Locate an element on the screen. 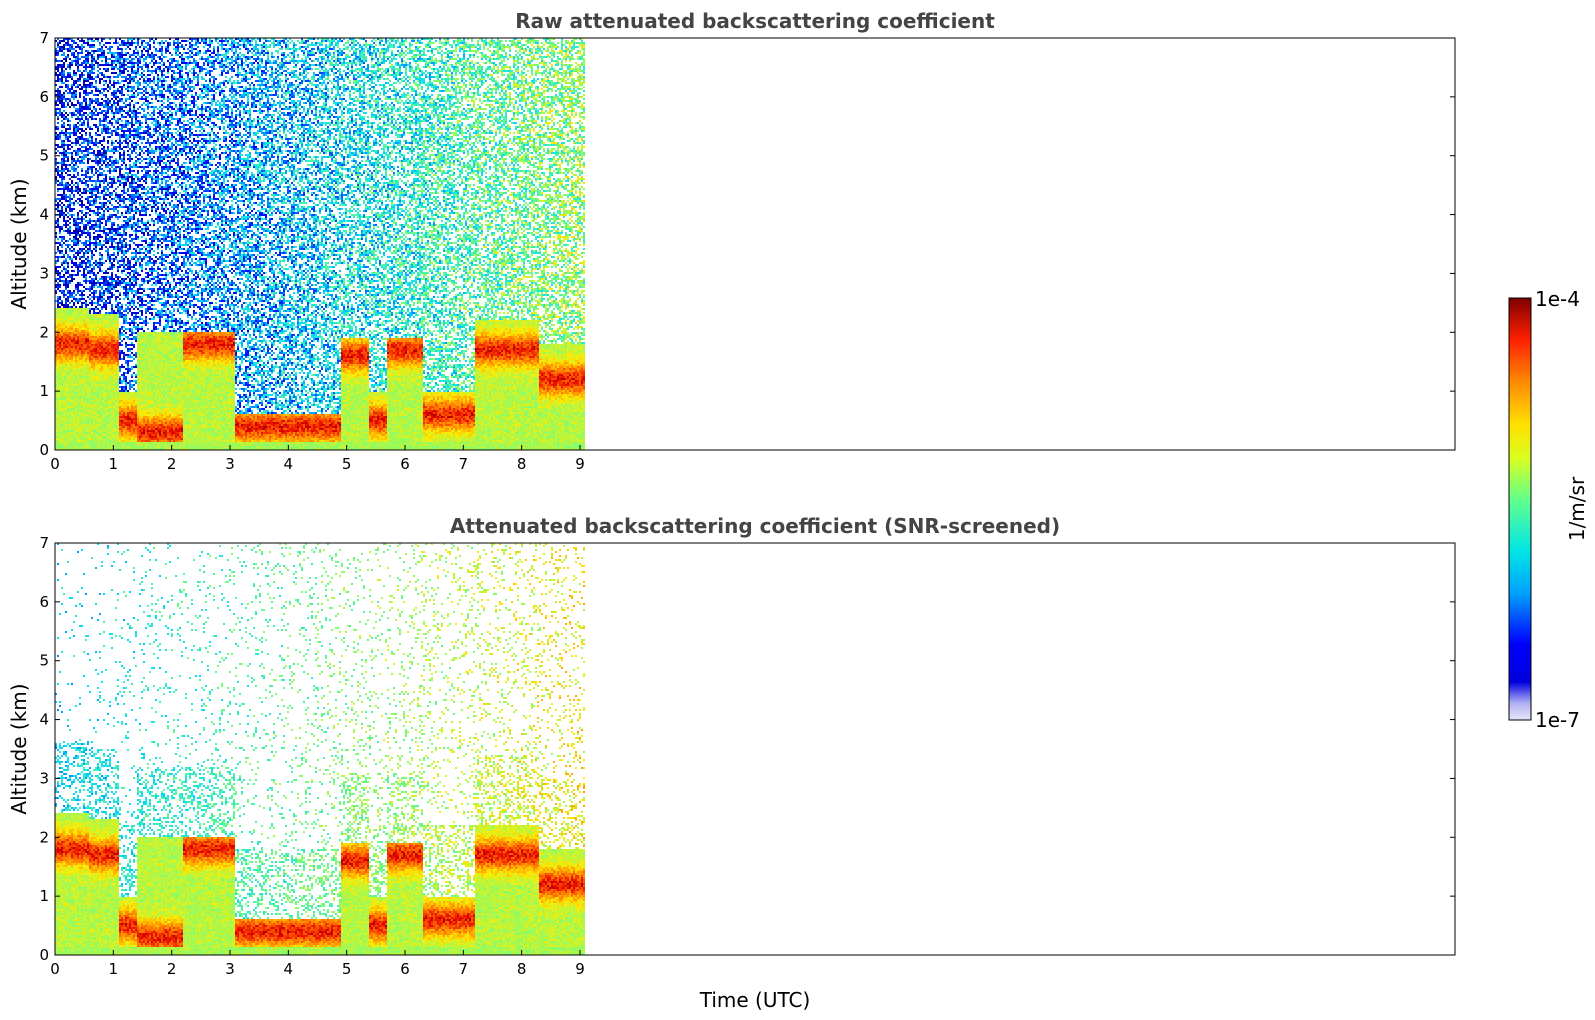 This screenshot has height=1020, width=1595. plot2-cells is located at coordinates (320, 749).